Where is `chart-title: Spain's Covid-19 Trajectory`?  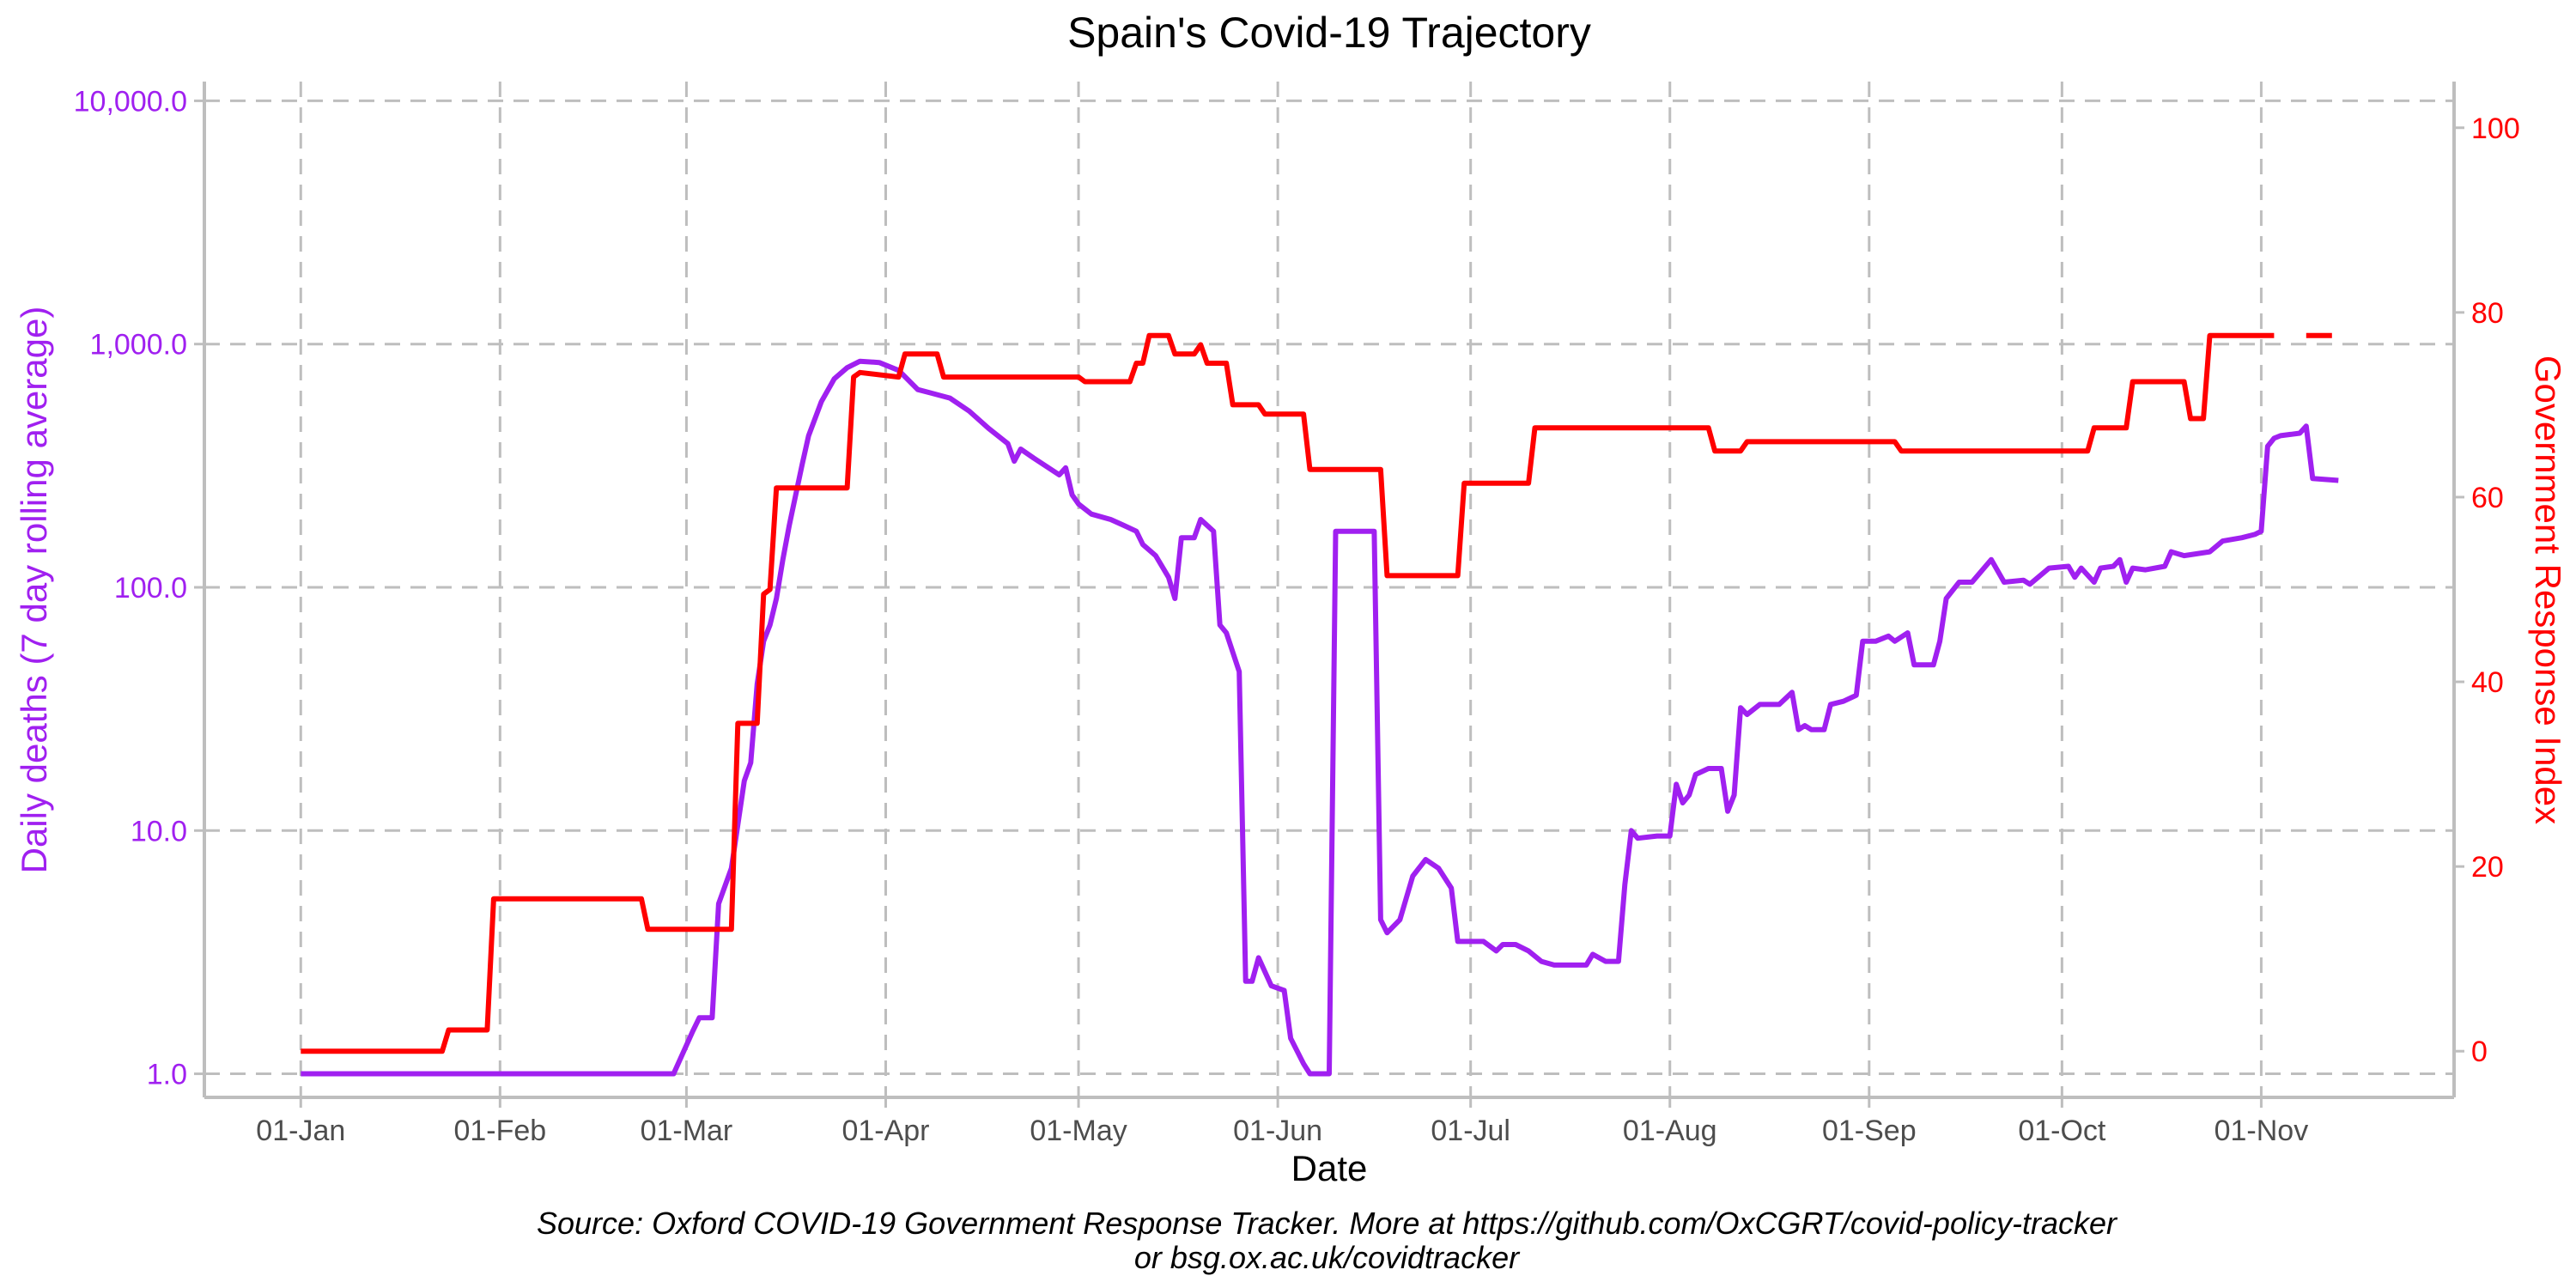
chart-title: Spain's Covid-19 Trajectory is located at coordinates (1329, 33).